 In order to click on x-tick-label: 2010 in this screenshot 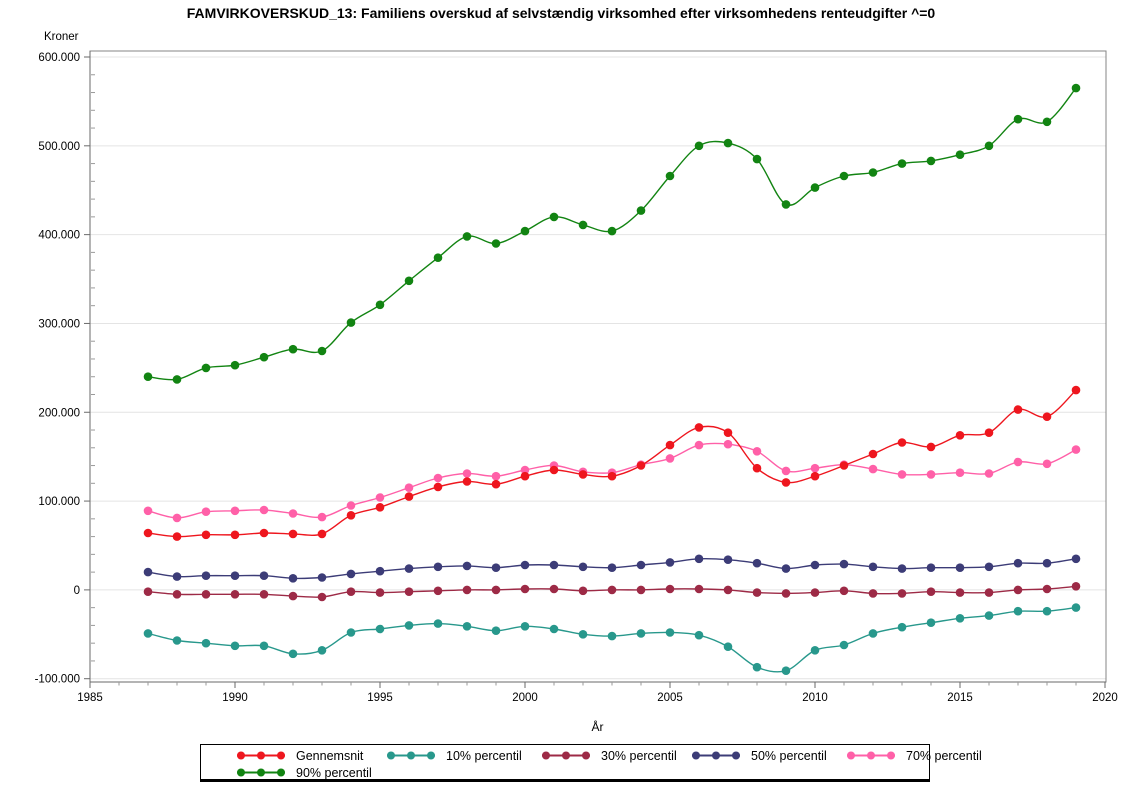, I will do `click(815, 698)`.